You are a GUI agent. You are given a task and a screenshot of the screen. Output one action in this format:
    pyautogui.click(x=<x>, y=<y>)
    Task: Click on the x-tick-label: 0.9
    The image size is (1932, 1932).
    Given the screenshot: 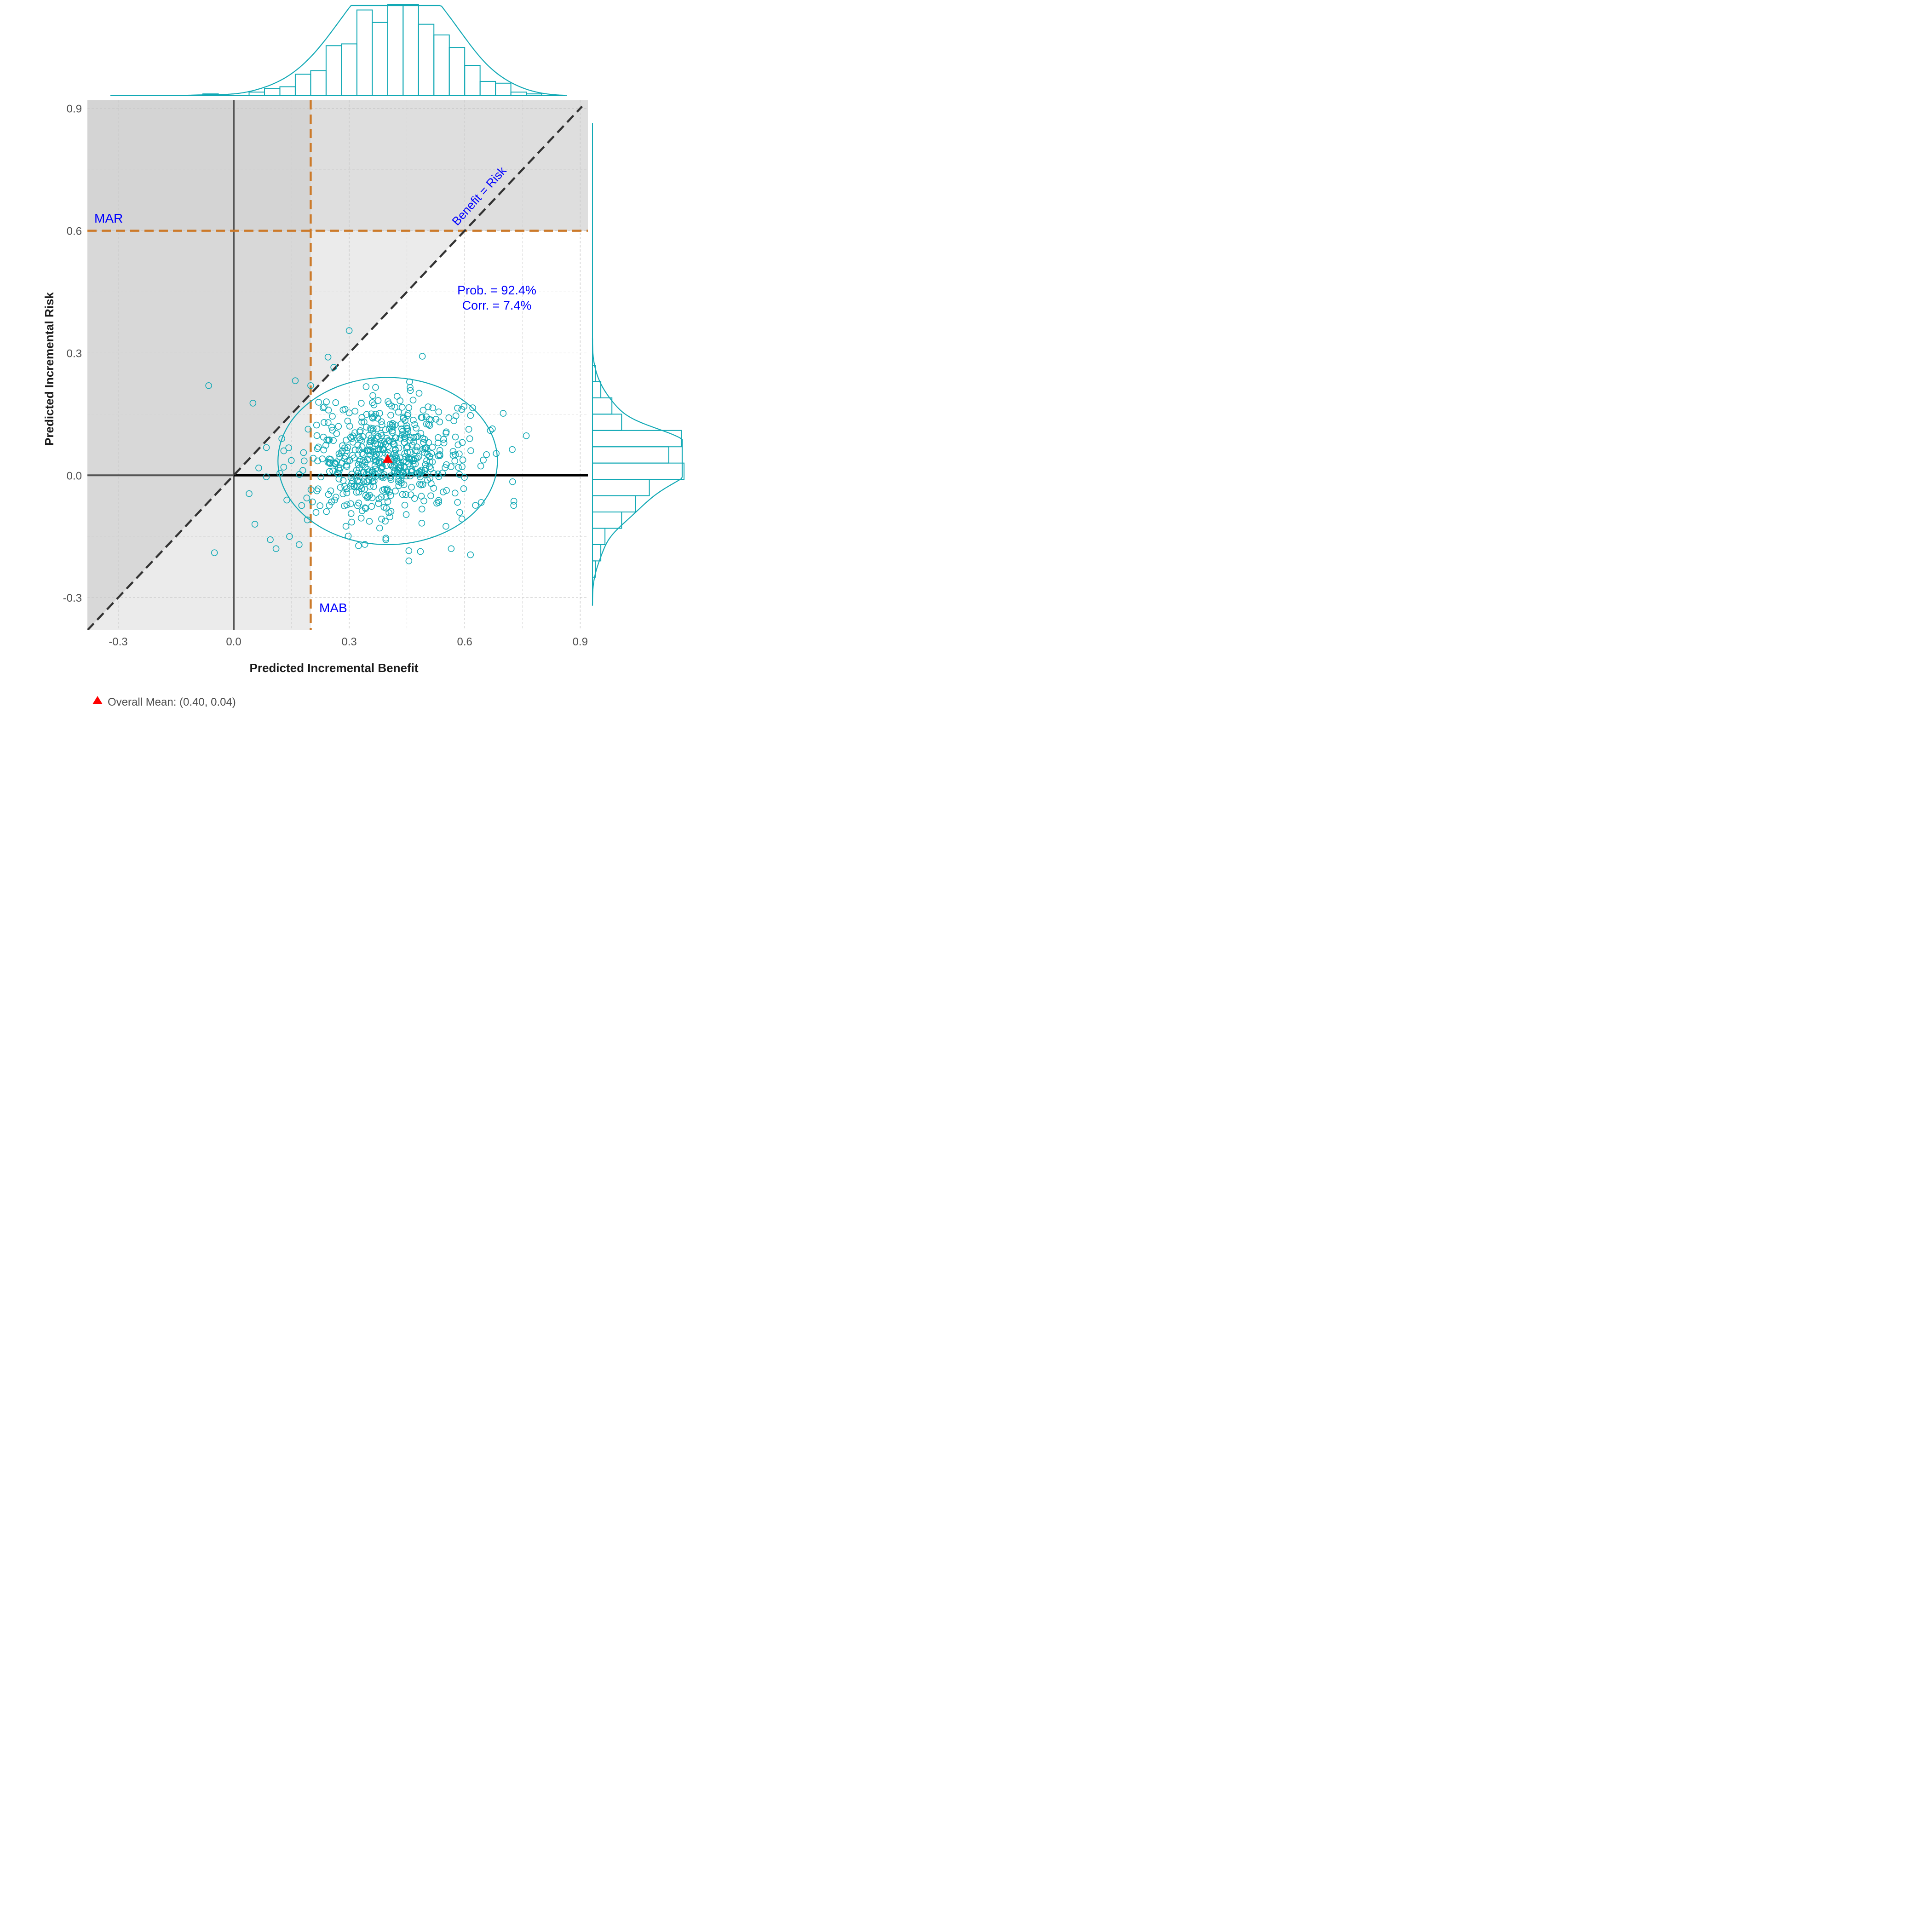 What is the action you would take?
    pyautogui.click(x=580, y=642)
    